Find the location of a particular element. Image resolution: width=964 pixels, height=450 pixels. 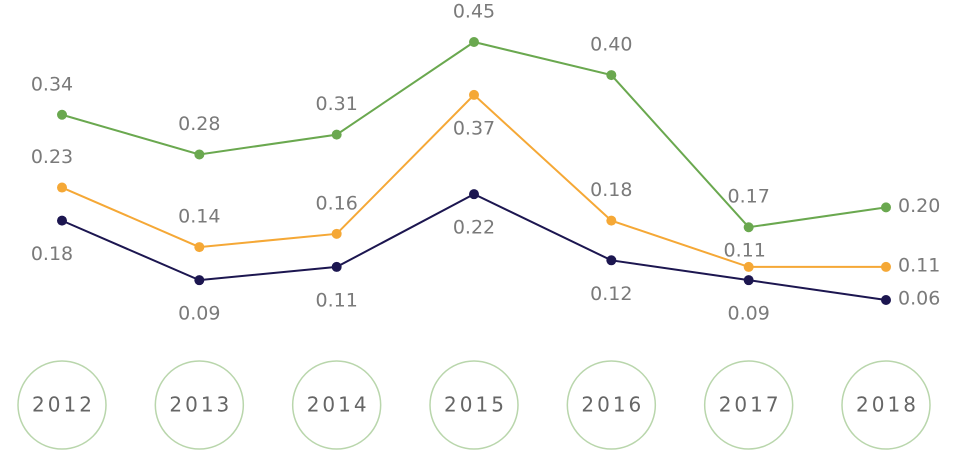

x-tick-label: 2012 is located at coordinates (63, 405).